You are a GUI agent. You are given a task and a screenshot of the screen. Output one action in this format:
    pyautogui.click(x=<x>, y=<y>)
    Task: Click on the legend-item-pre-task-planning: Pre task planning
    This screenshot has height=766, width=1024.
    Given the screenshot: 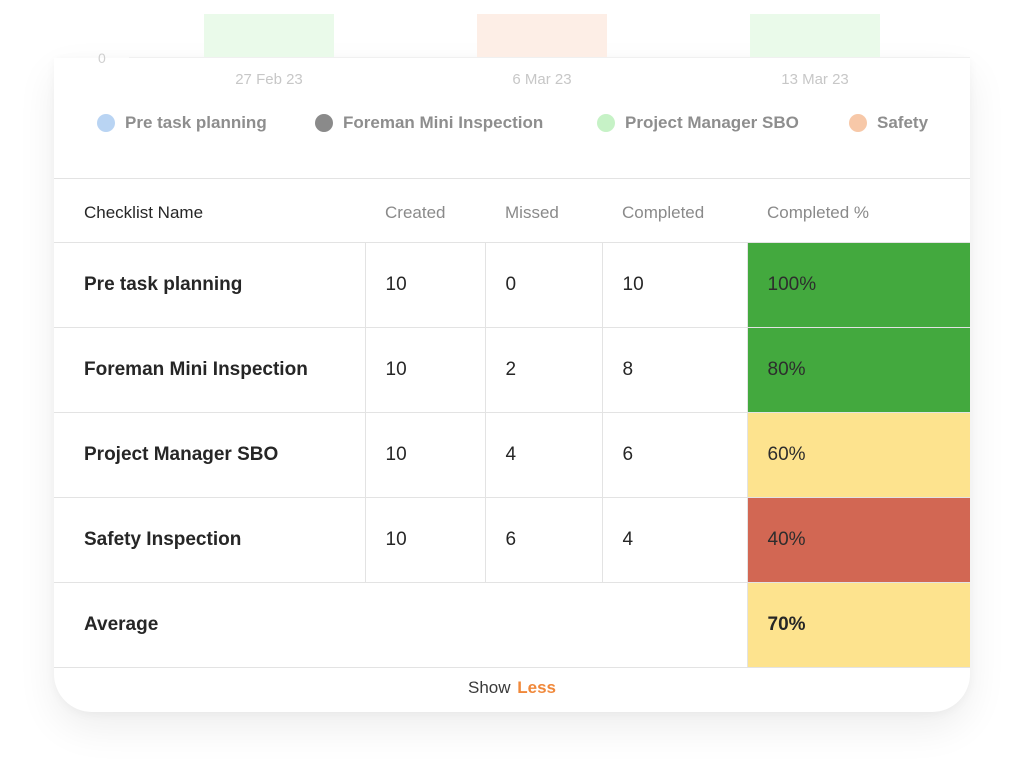 What is the action you would take?
    pyautogui.click(x=182, y=123)
    